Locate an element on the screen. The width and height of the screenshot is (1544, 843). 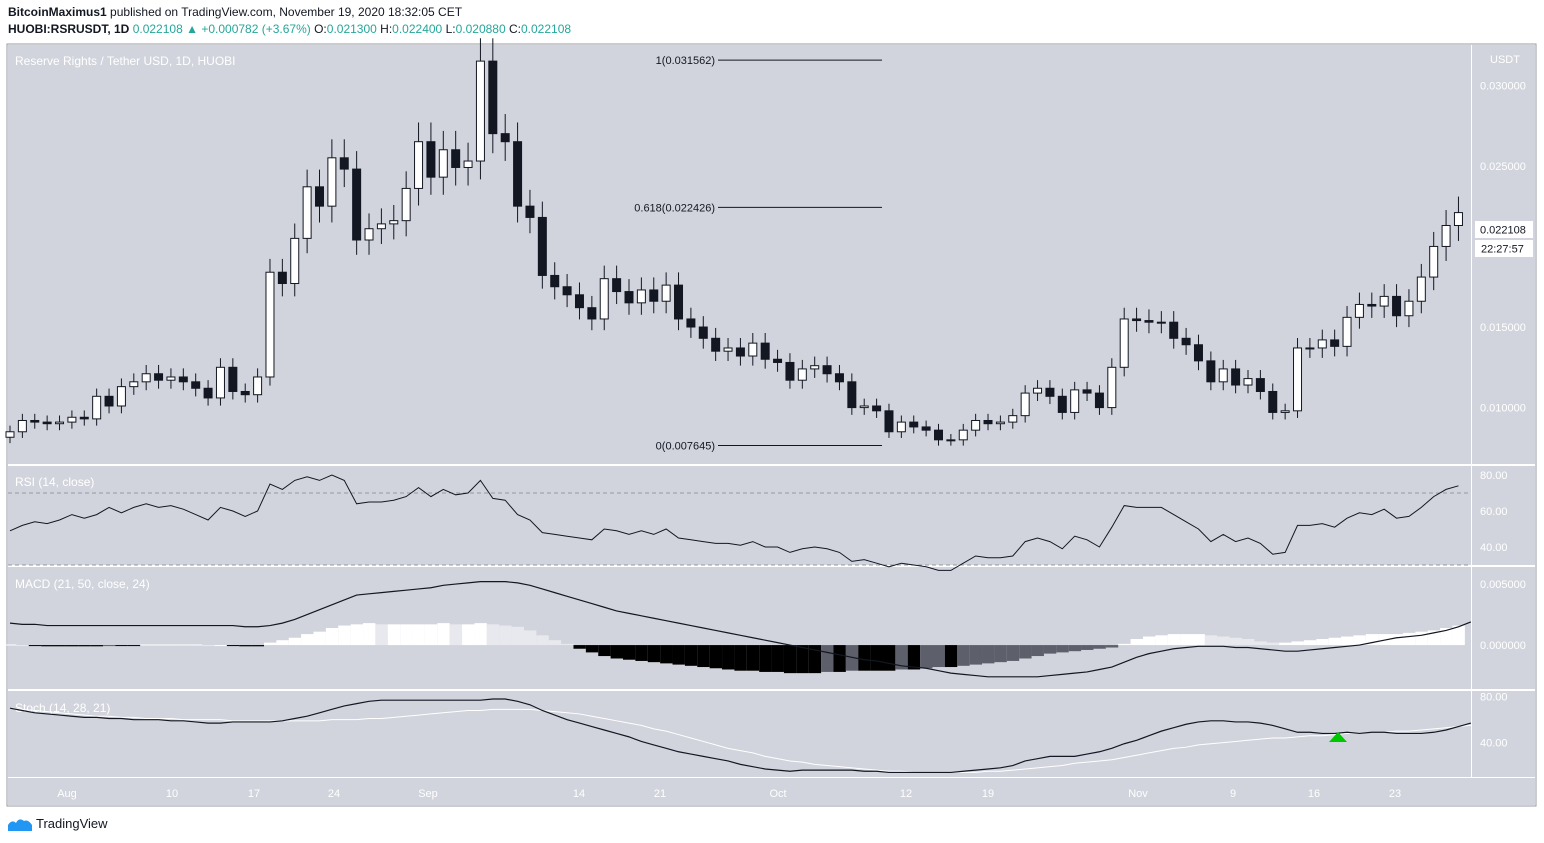
low-label: L: is located at coordinates (450, 29).